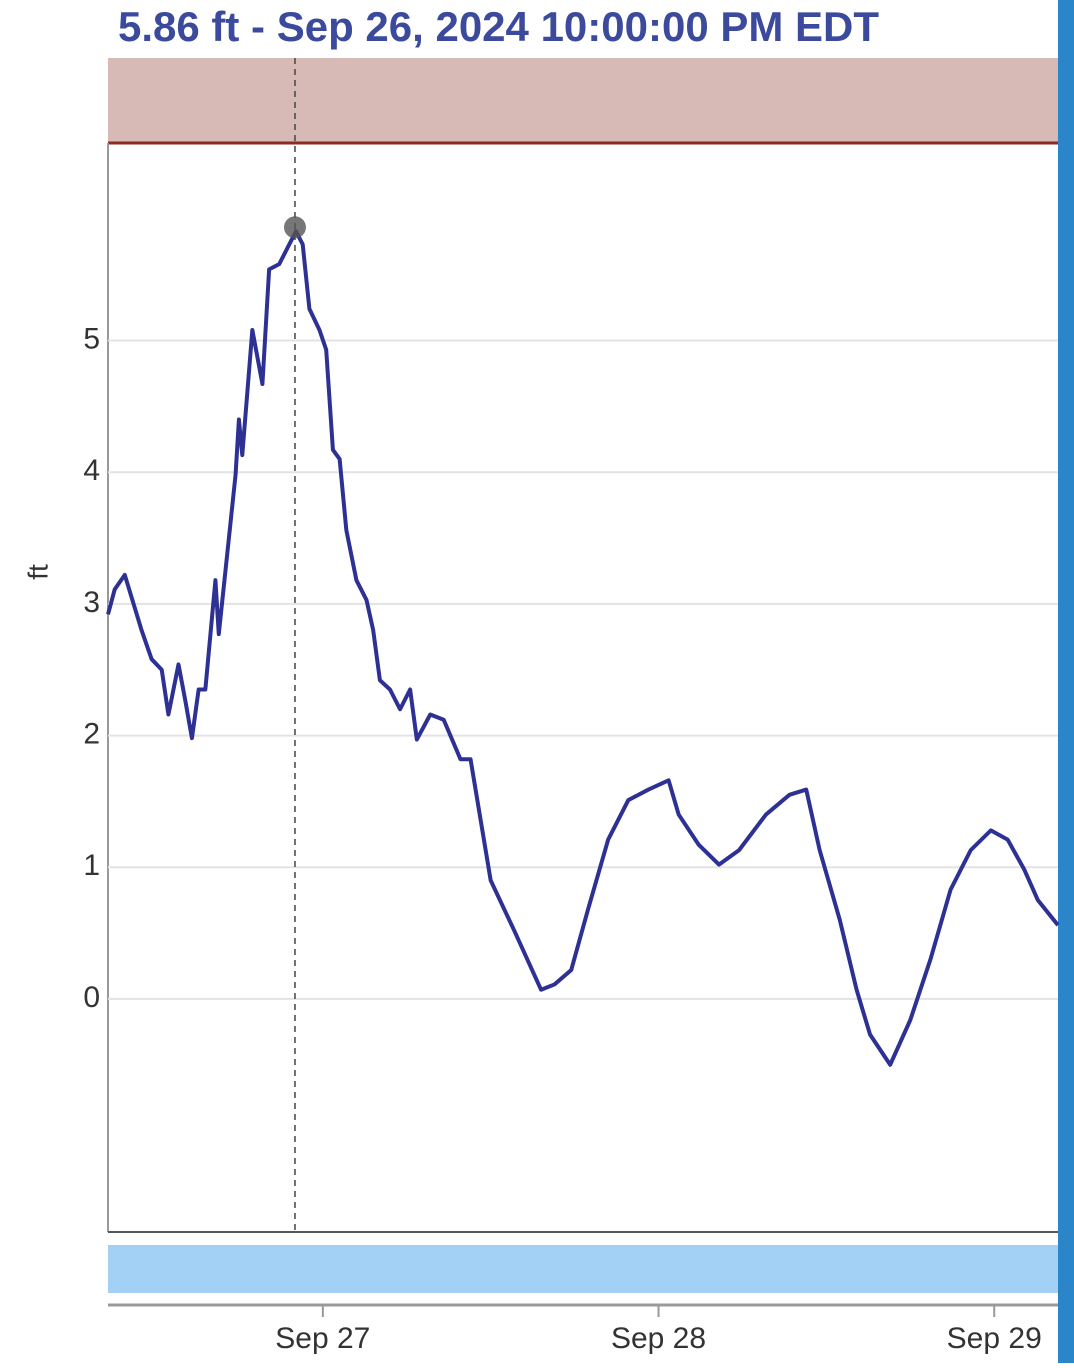  Describe the element at coordinates (91, 997) in the screenshot. I see `y-tick-label: 0` at that location.